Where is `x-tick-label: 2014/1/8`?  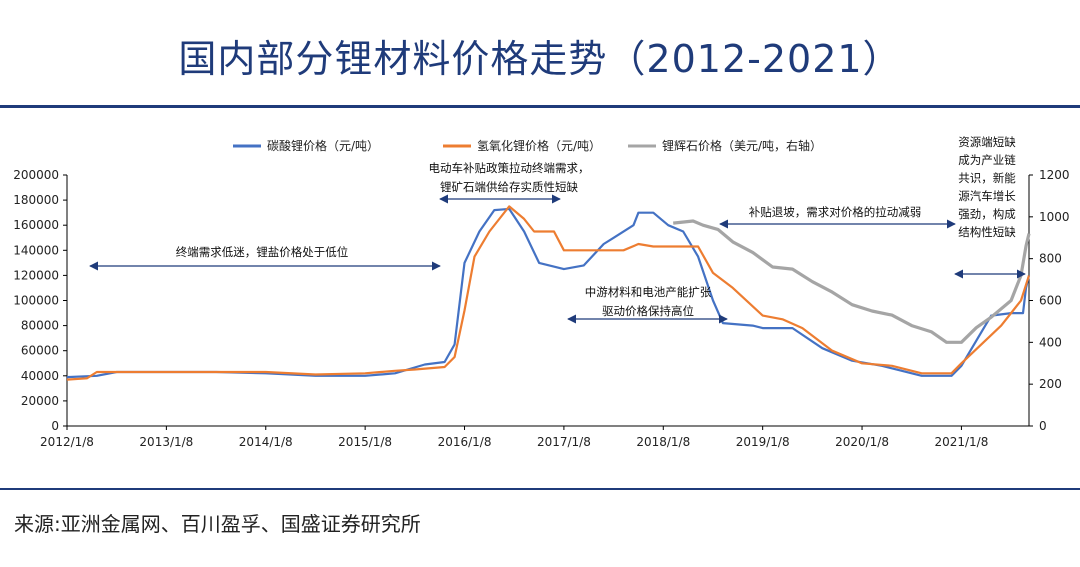 x-tick-label: 2014/1/8 is located at coordinates (266, 442).